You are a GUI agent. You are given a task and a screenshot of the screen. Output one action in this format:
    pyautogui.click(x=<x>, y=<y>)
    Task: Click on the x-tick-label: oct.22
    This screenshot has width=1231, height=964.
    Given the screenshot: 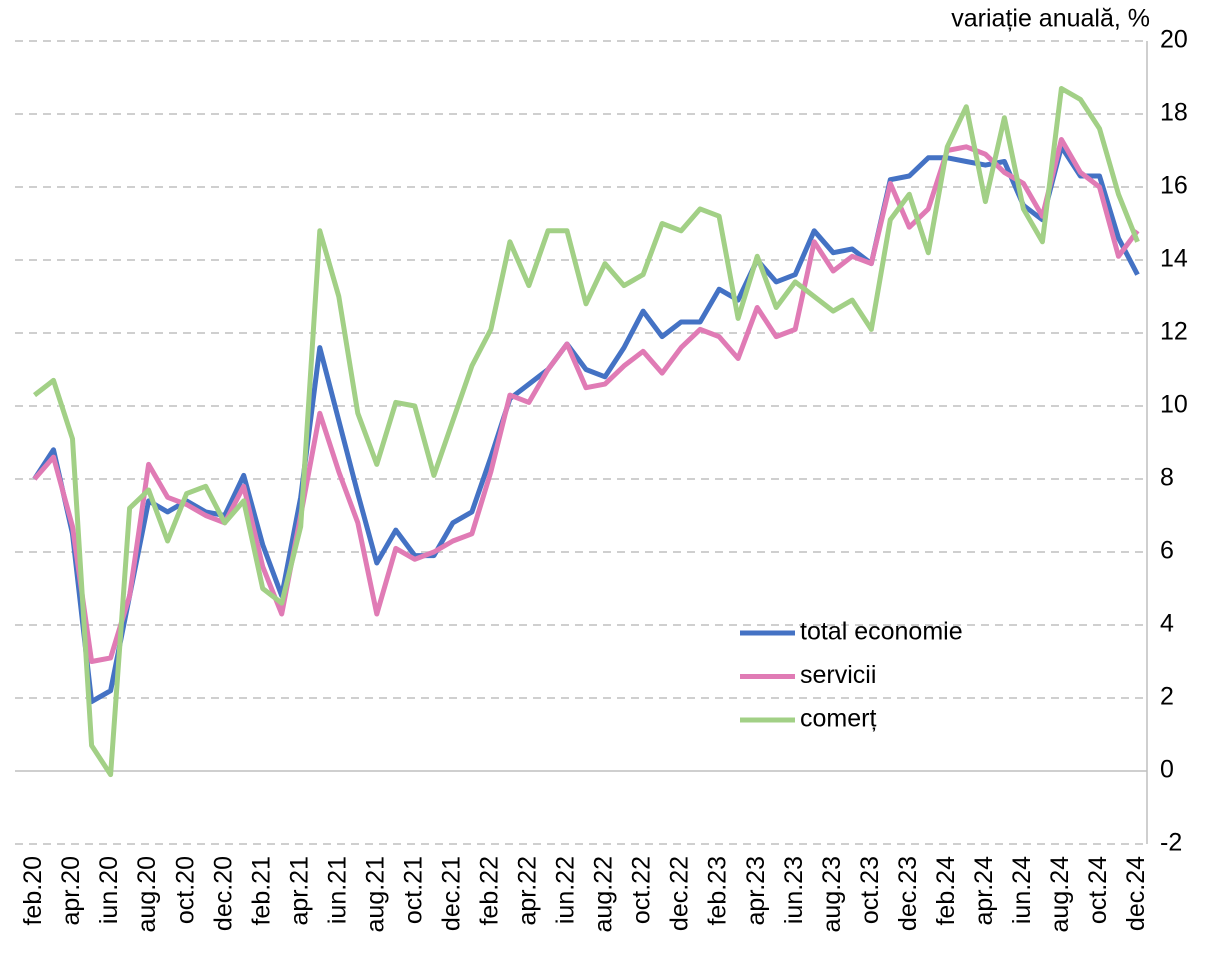 What is the action you would take?
    pyautogui.click(x=642, y=890)
    